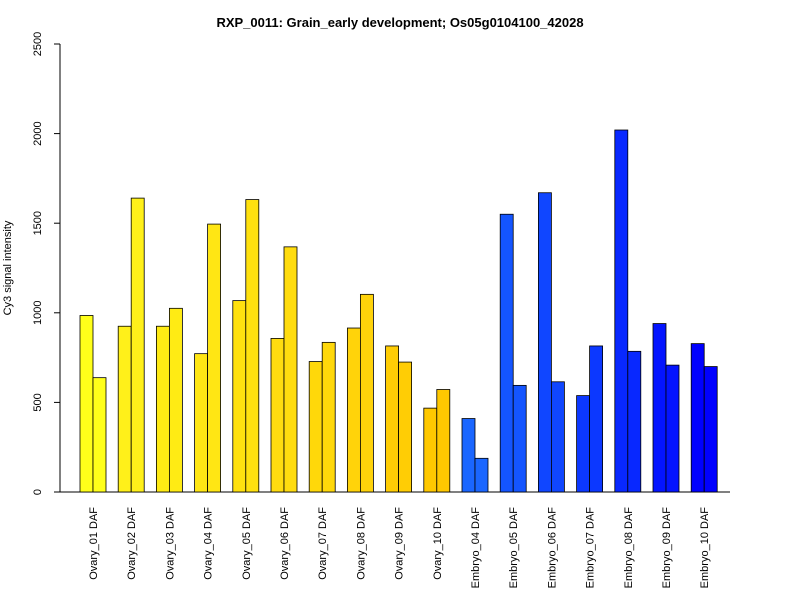 This screenshot has height=600, width=800. What do you see at coordinates (285, 543) in the screenshot?
I see `x-category-label: Ovary_06 DAF` at bounding box center [285, 543].